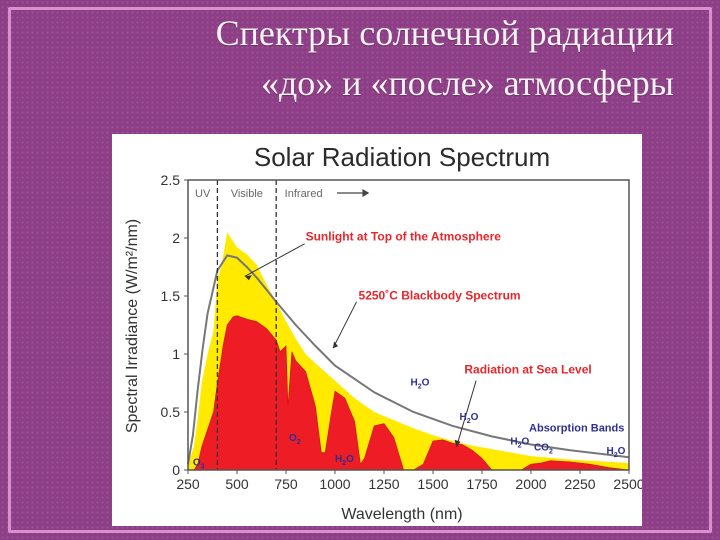 The width and height of the screenshot is (720, 540). Describe the element at coordinates (627, 484) in the screenshot. I see `x-tick-label: 2500` at that location.